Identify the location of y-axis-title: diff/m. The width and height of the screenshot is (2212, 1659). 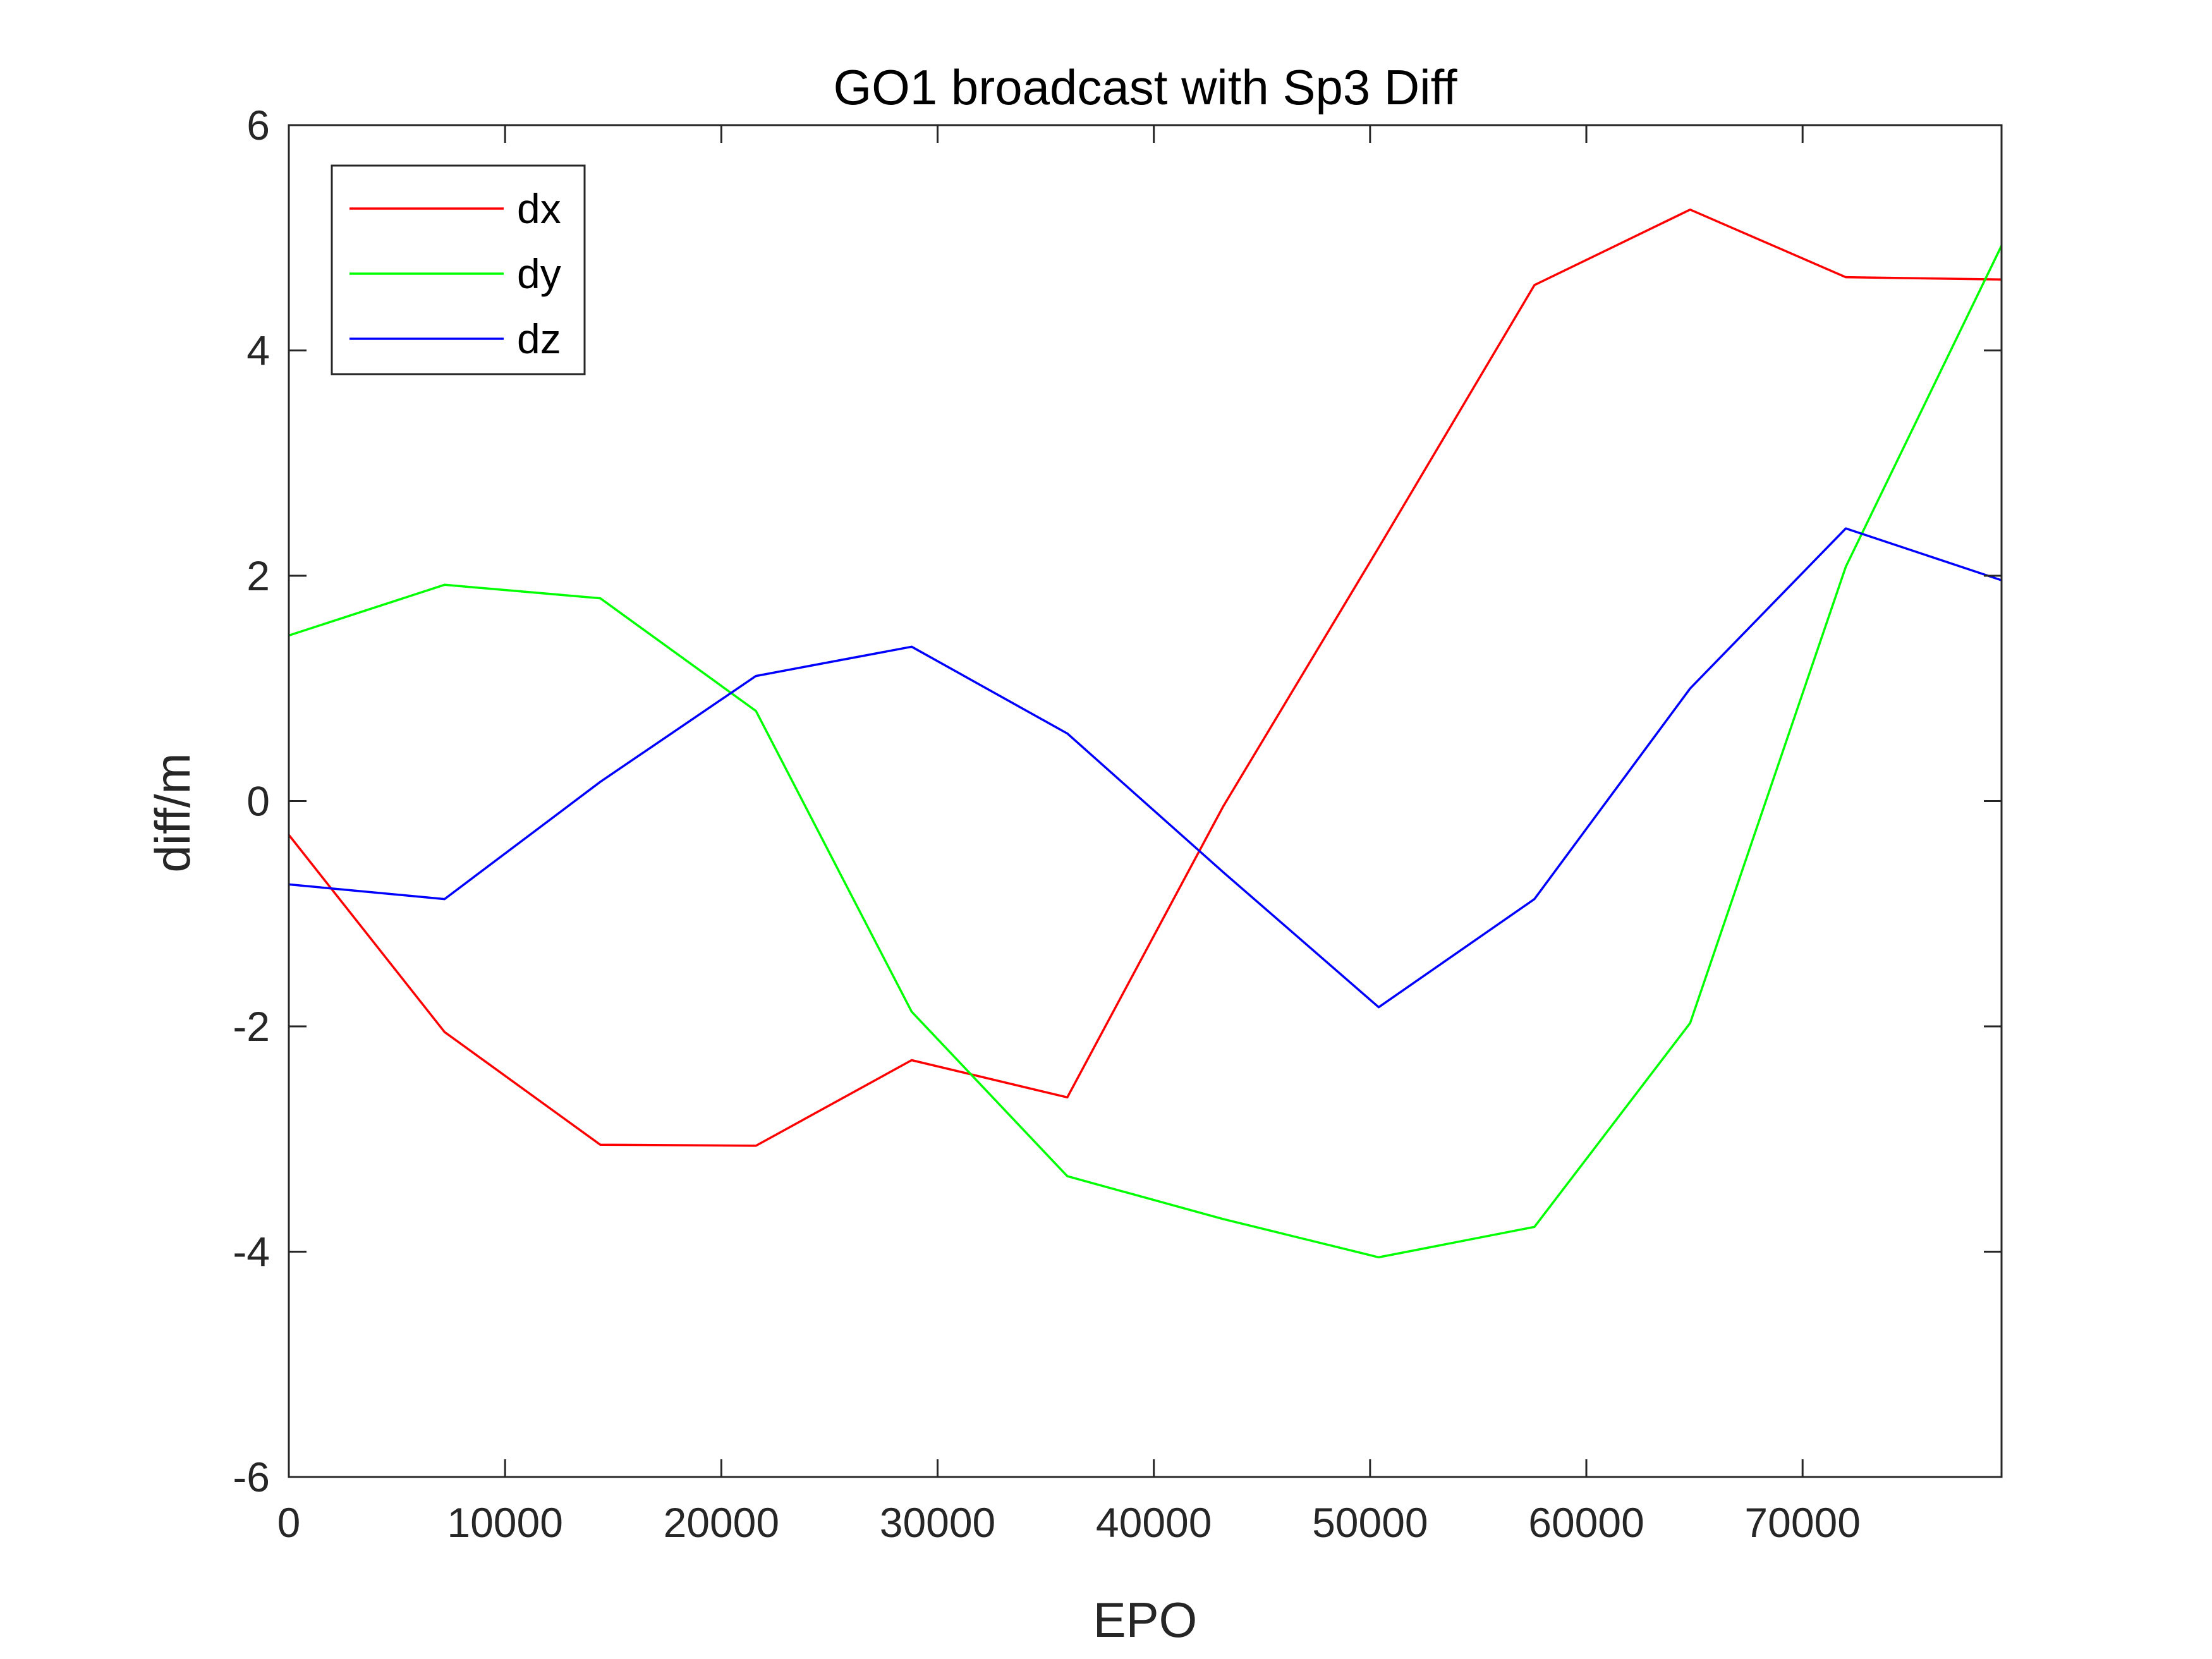
(172, 812).